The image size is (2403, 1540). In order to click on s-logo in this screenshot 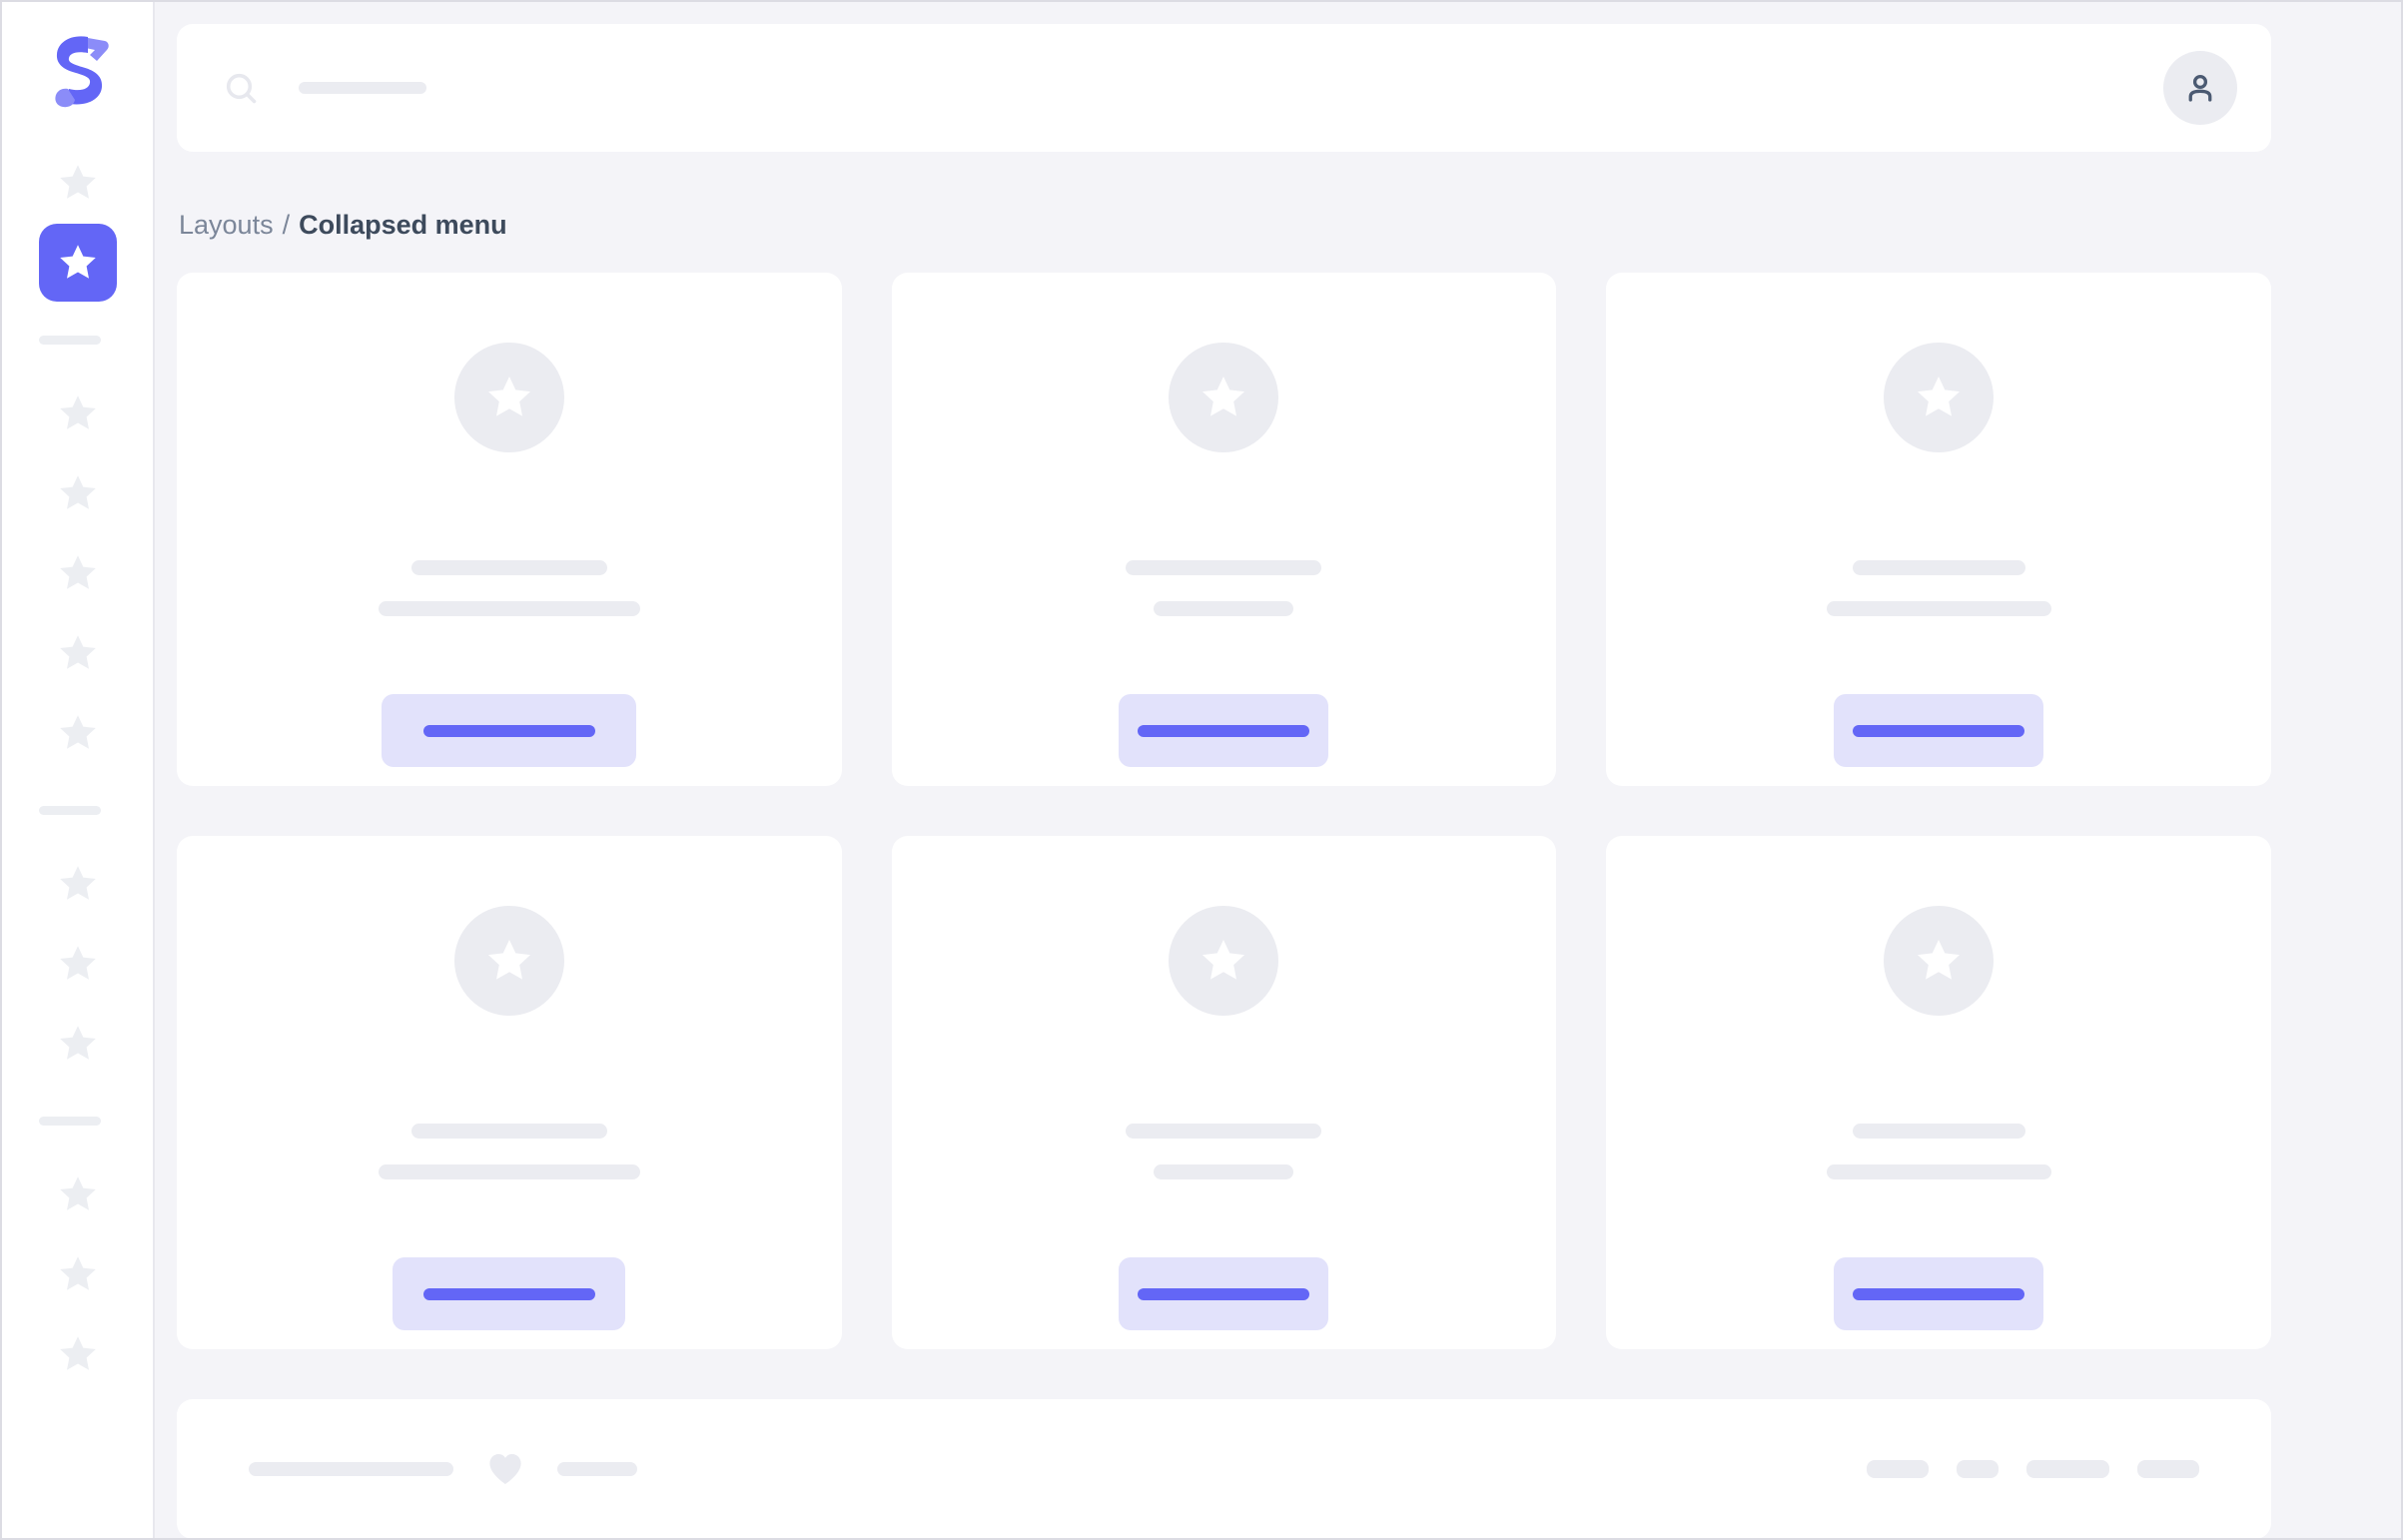, I will do `click(78, 70)`.